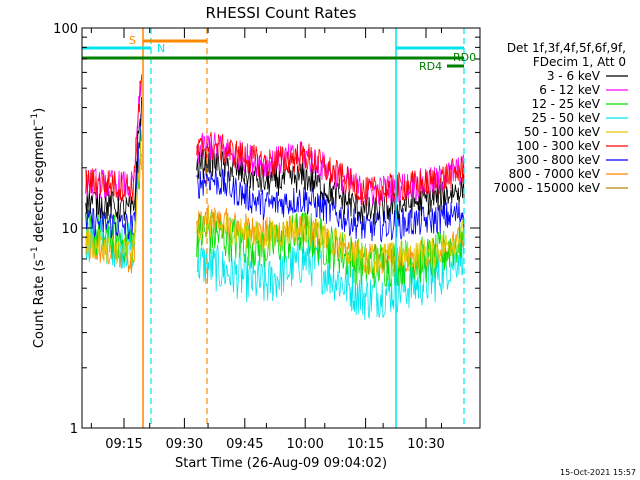 Image resolution: width=640 pixels, height=480 pixels. What do you see at coordinates (558, 160) in the screenshot?
I see `legend-label: 300 - 800 keV` at bounding box center [558, 160].